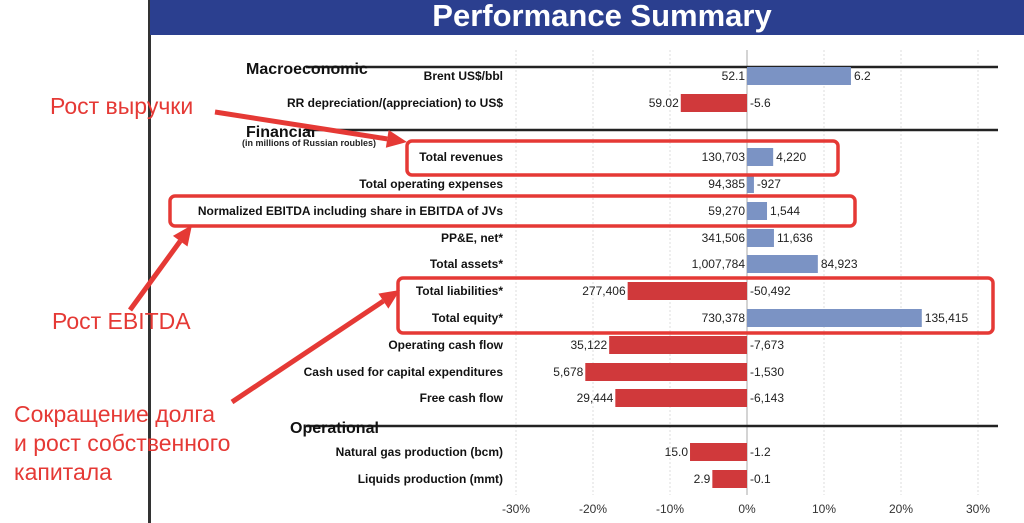 The image size is (1024, 523). Describe the element at coordinates (307, 352) in the screenshot. I see `arrow-liabilities` at that location.